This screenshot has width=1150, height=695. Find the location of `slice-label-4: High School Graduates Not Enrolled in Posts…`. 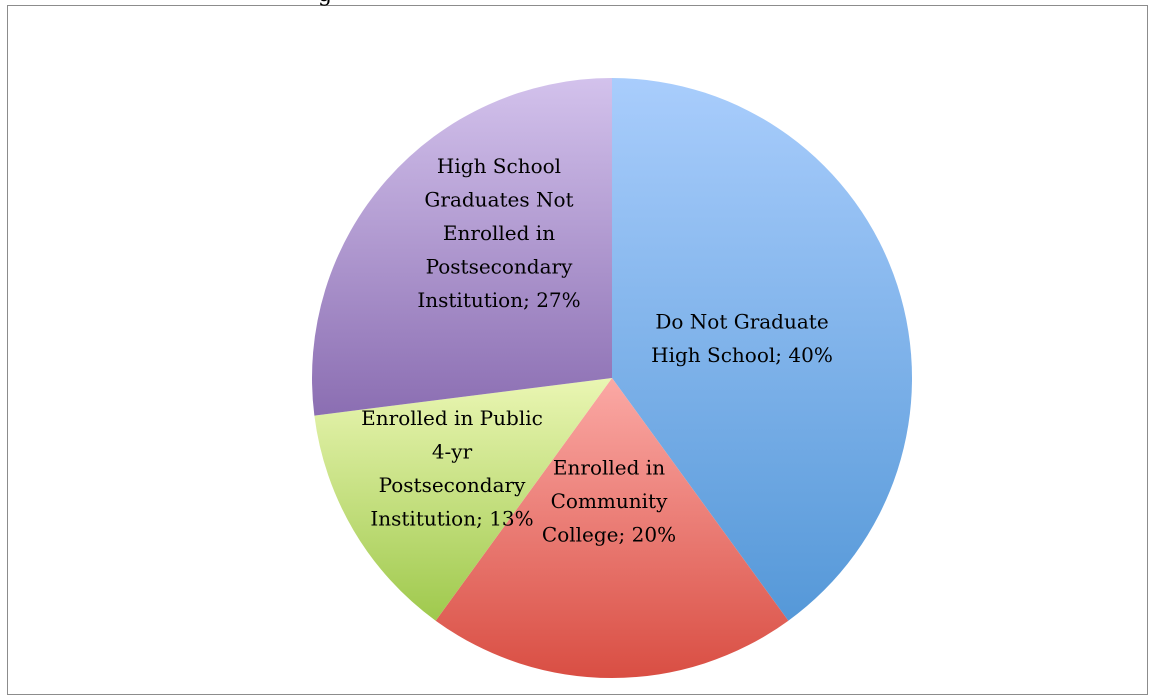

slice-label-4: High School Graduates Not Enrolled in Posts… is located at coordinates (498, 233).